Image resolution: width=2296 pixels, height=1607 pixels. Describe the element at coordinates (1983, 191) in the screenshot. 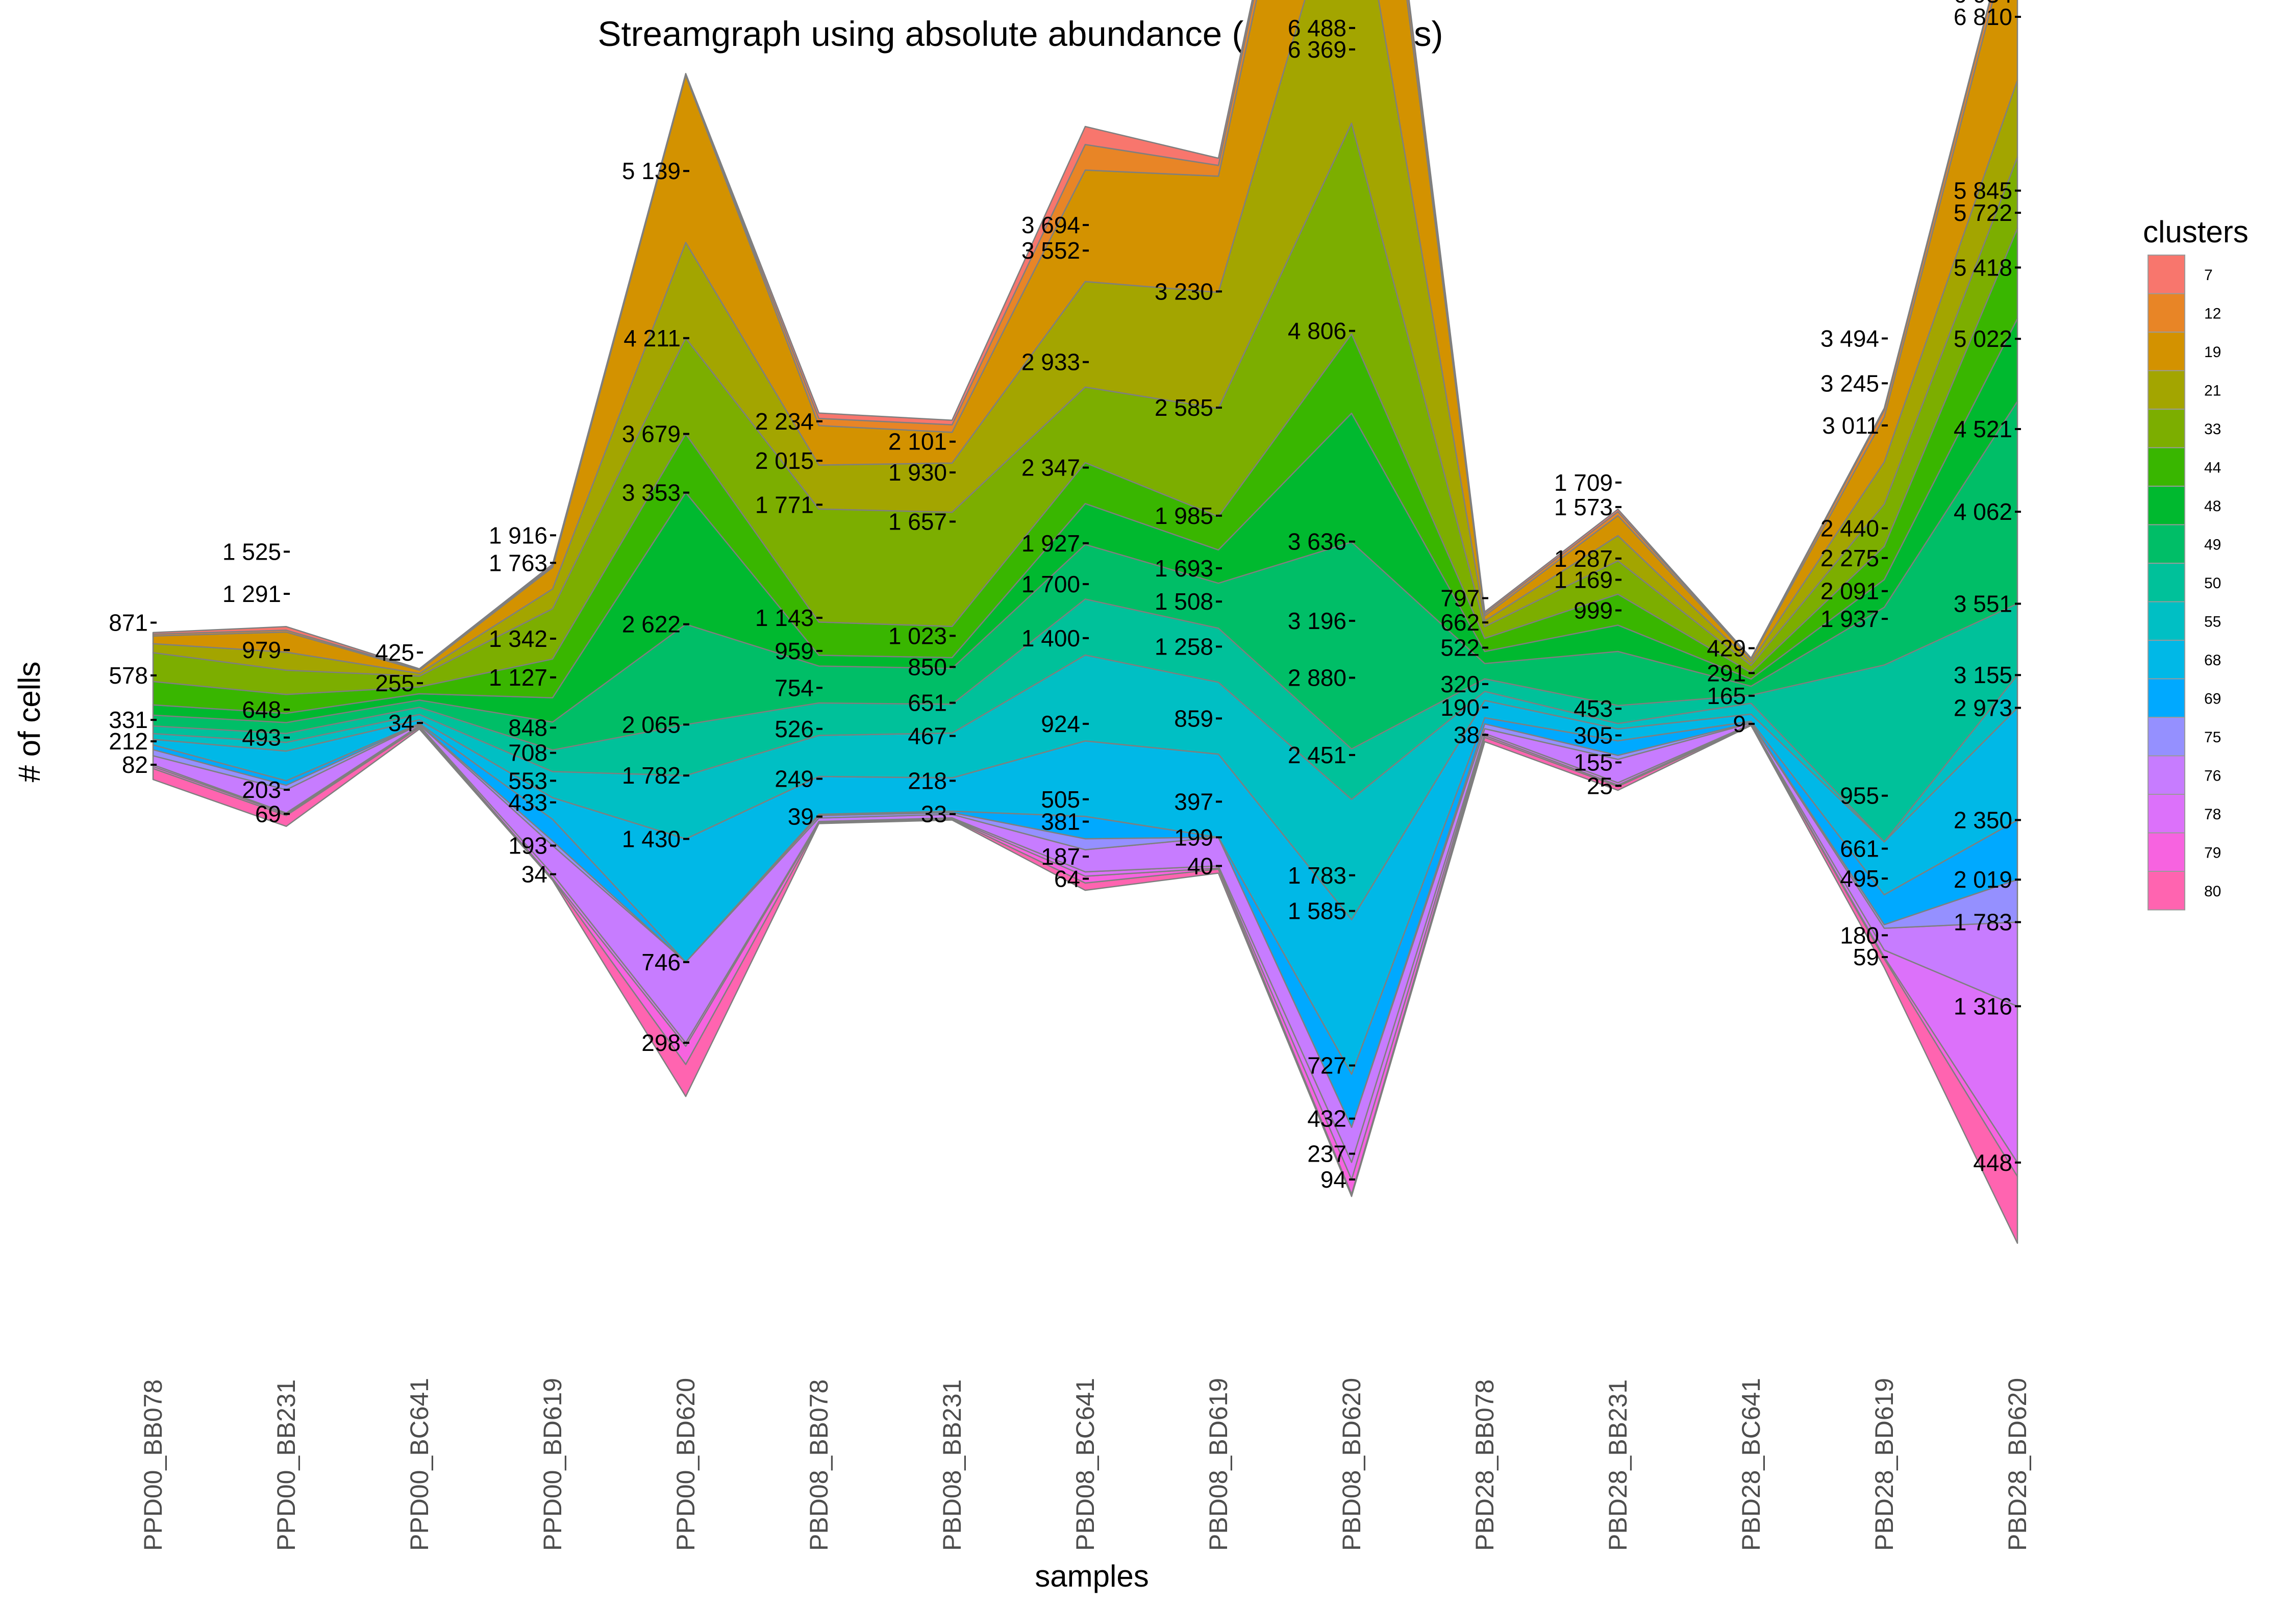

I see `data-label: 5 845` at that location.